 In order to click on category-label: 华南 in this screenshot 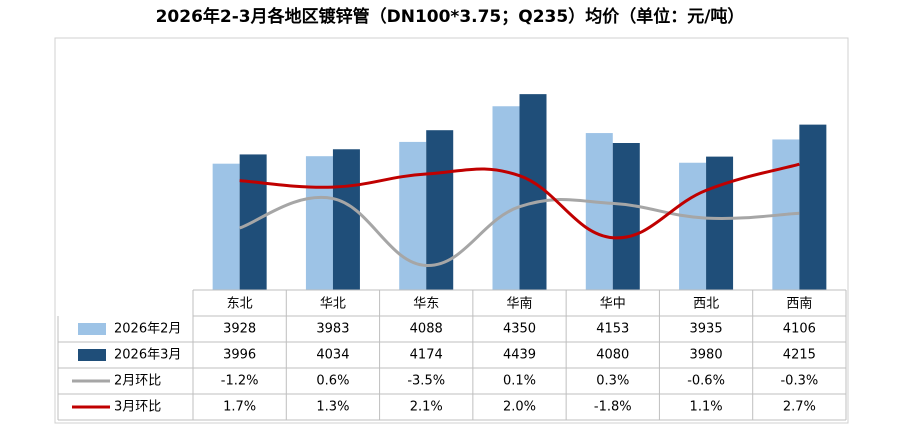, I will do `click(519, 304)`.